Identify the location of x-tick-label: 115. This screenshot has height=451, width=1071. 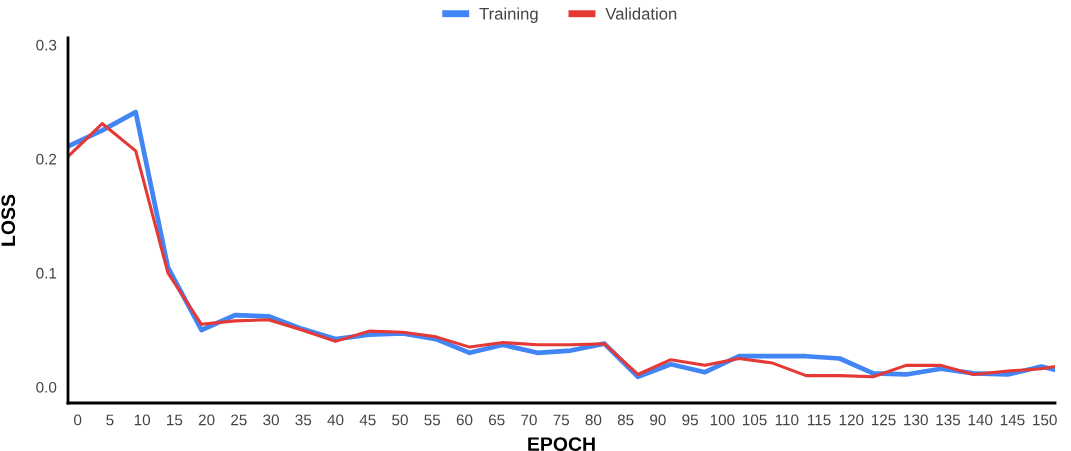
(819, 420).